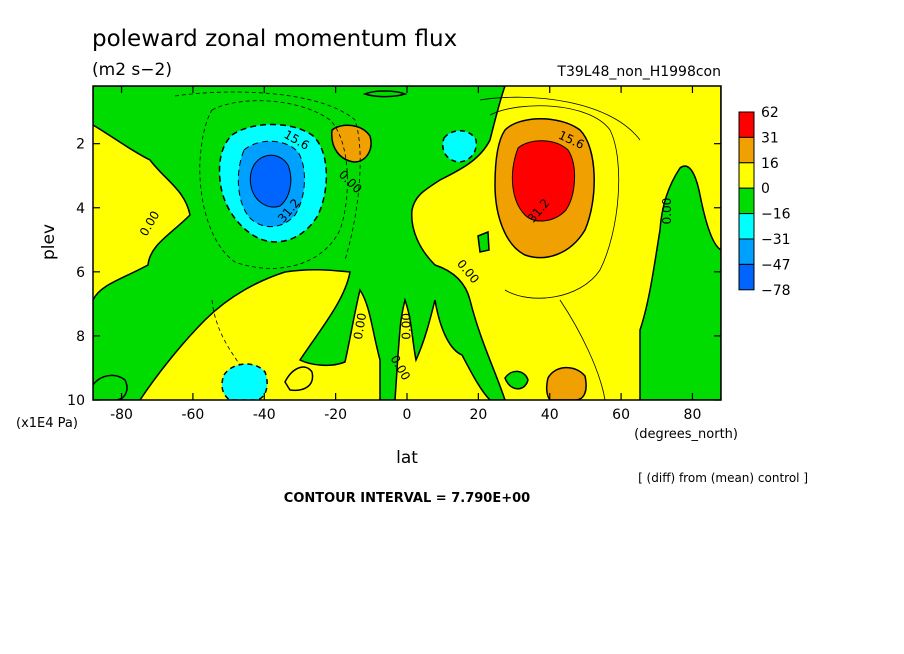 The width and height of the screenshot is (904, 654). I want to click on y-tick-label: 4, so click(80, 209).